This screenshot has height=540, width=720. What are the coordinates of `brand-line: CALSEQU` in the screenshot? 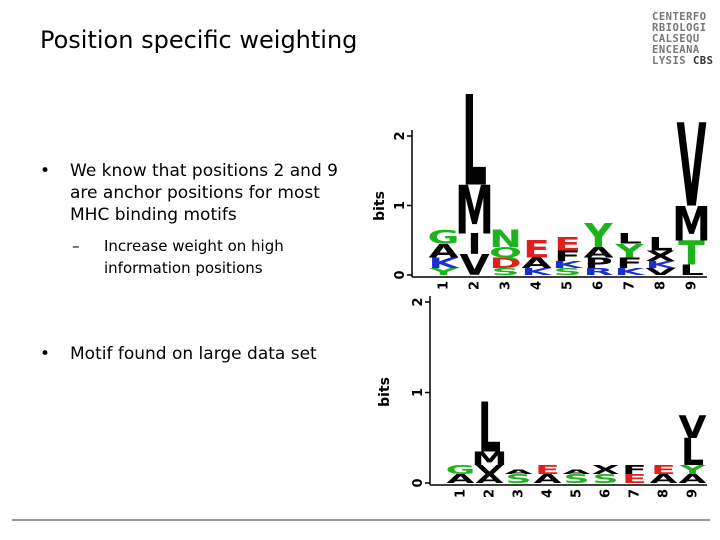 It's located at (676, 39).